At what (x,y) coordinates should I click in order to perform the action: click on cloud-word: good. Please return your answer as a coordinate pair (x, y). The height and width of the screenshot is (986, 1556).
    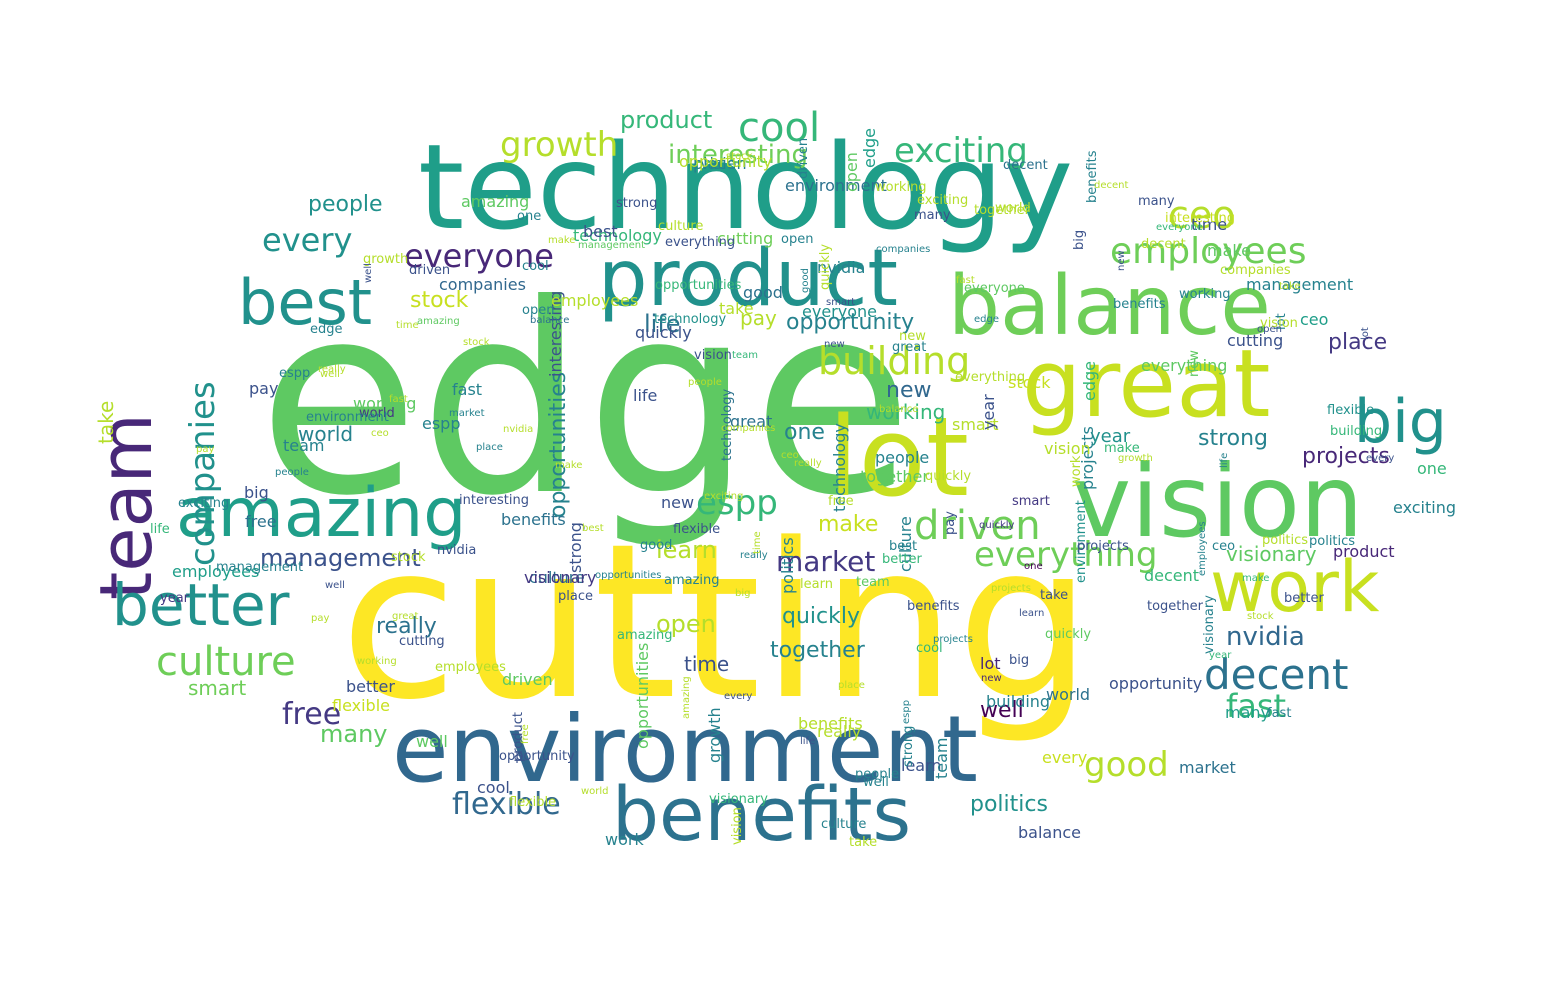
    Looking at the image, I should click on (763, 292).